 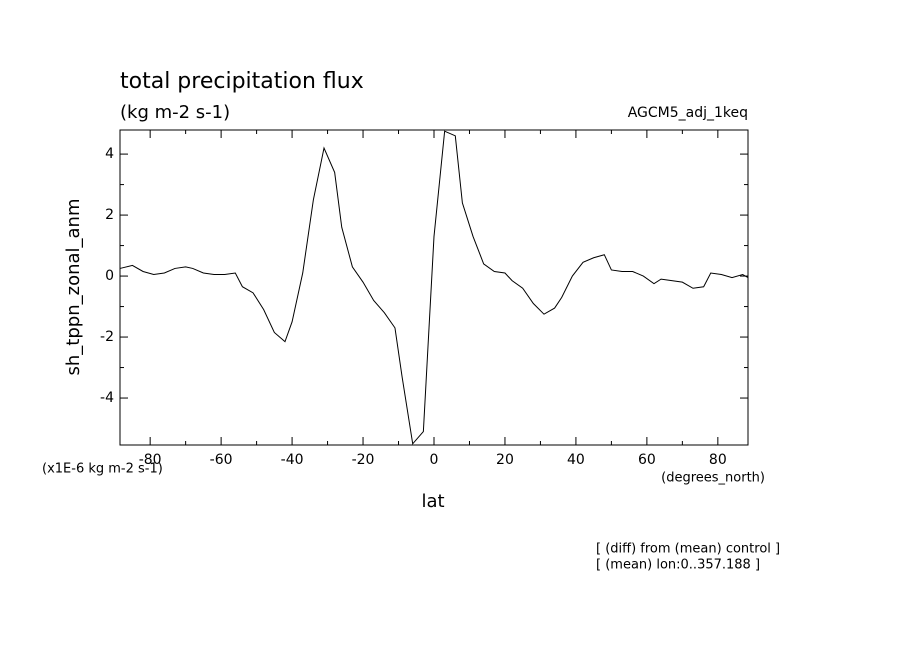 I want to click on x-tick-label: -40, so click(x=292, y=460).